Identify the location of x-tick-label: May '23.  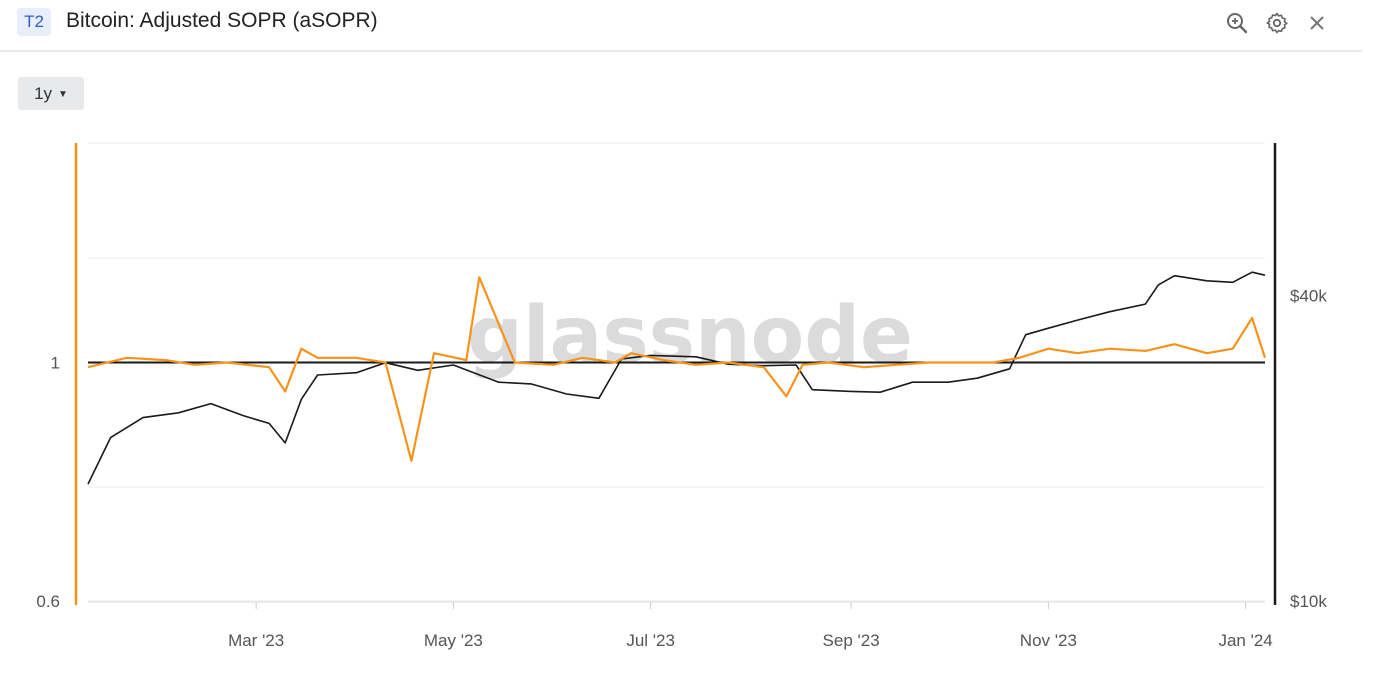
(453, 640).